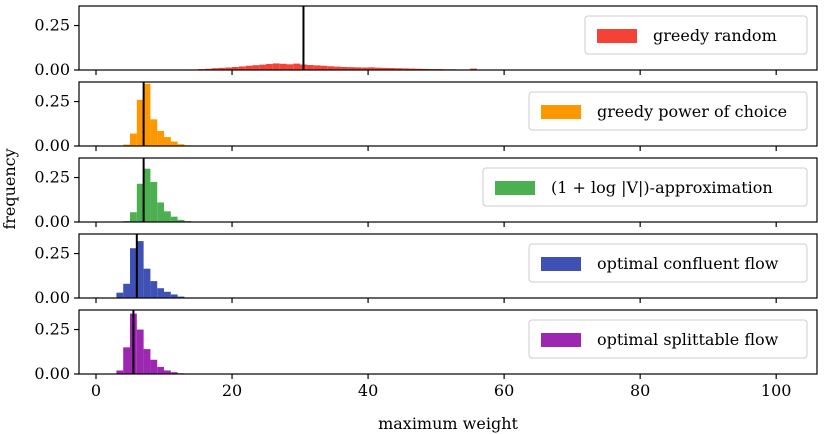 This screenshot has height=434, width=830. I want to click on legend: greedy power of choice, so click(668, 111).